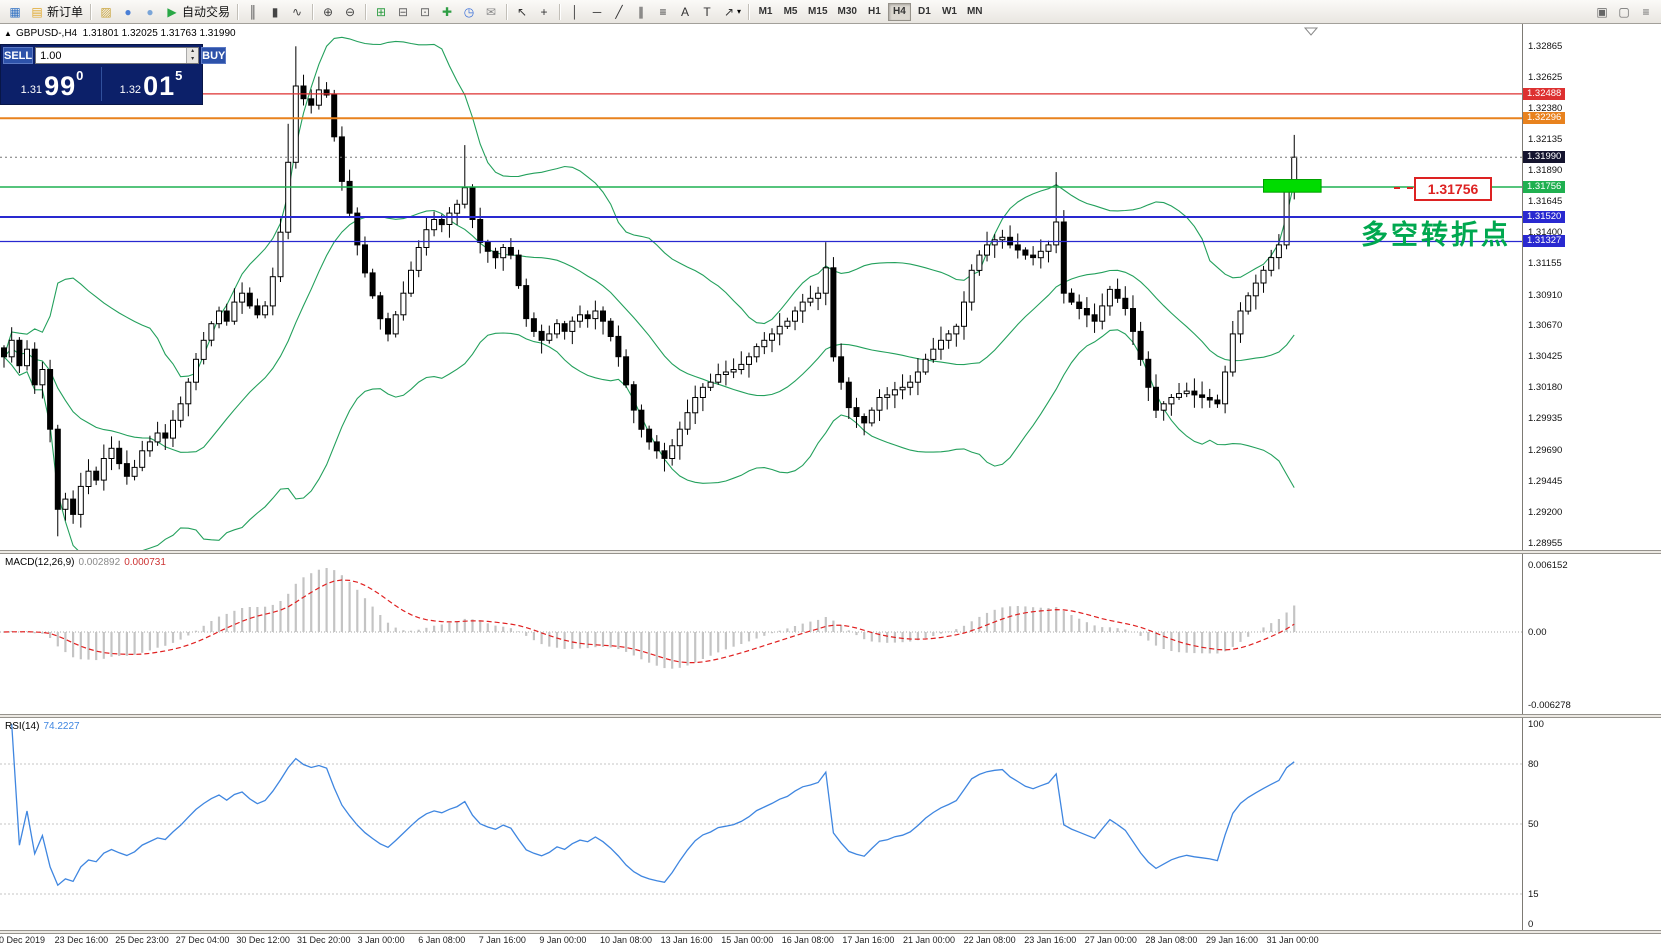 The height and width of the screenshot is (947, 1661). What do you see at coordinates (641, 12) in the screenshot?
I see `channel-icon: ∥` at bounding box center [641, 12].